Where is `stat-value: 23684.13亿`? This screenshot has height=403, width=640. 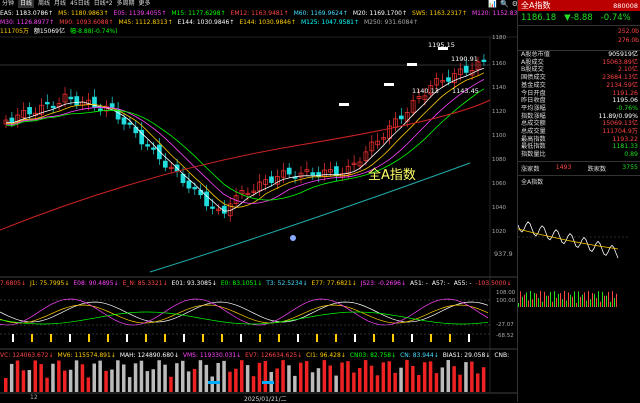 stat-value: 23684.13亿 is located at coordinates (620, 78).